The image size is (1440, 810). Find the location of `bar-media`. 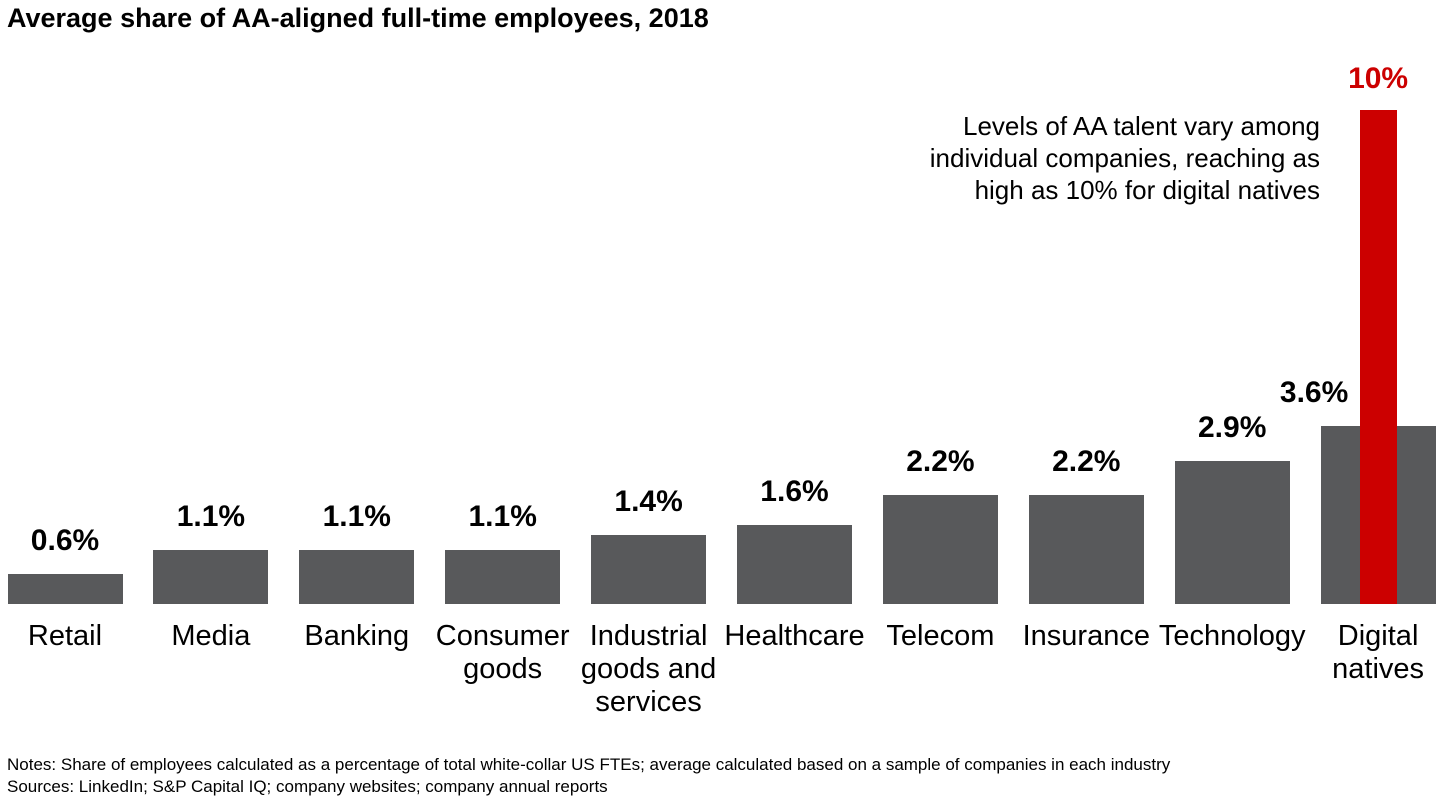

bar-media is located at coordinates (211, 576).